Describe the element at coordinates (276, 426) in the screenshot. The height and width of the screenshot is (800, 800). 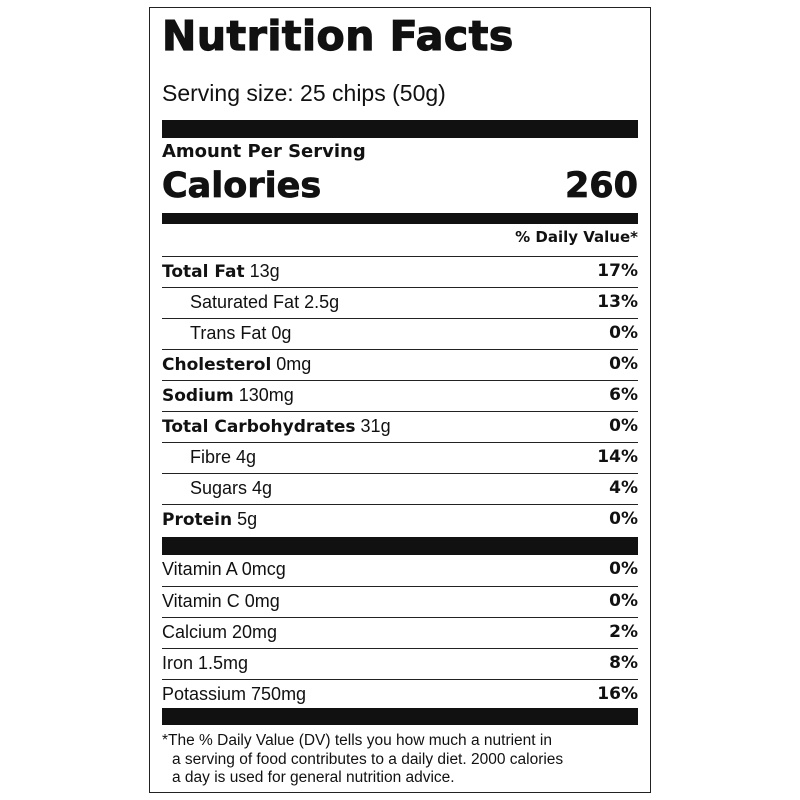
I see `nutrient-name: Total Carbohydrates 31g` at that location.